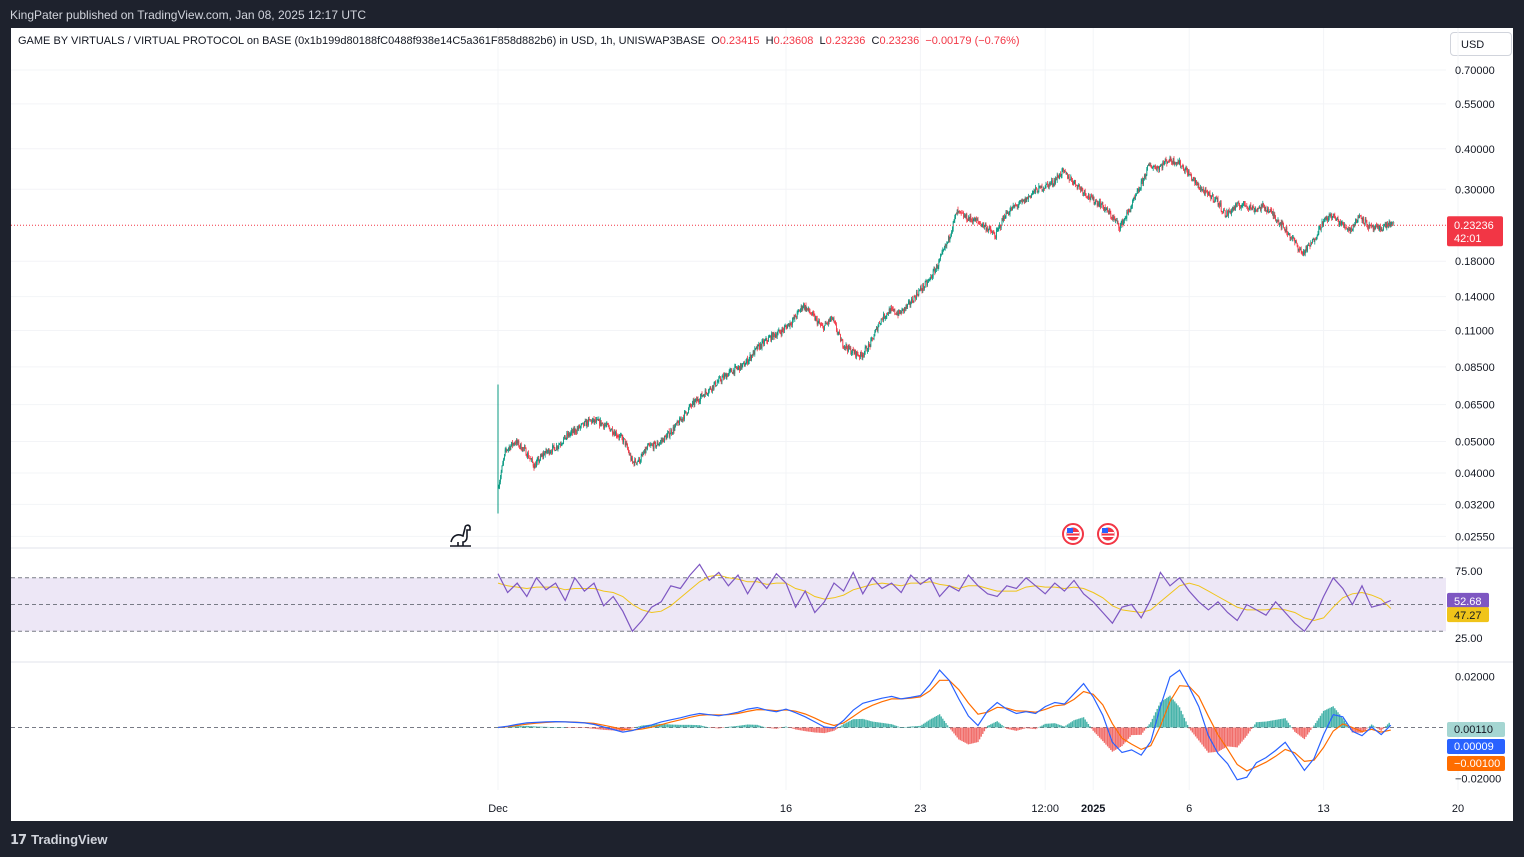 The height and width of the screenshot is (857, 1524). Describe the element at coordinates (58, 840) in the screenshot. I see `tradingview-logo: 17 TradingView` at that location.